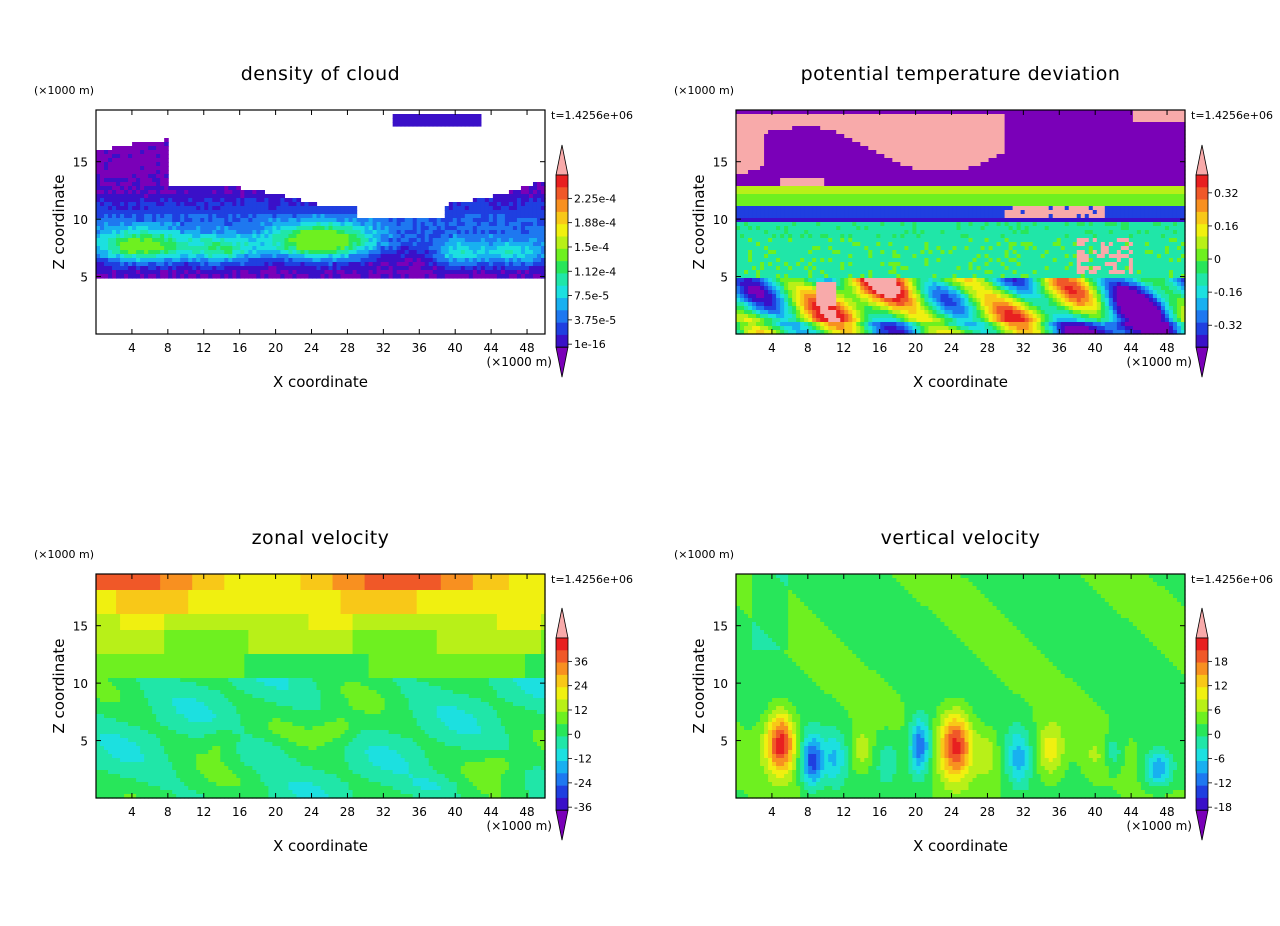  I want to click on chart-title: vertical velocity, so click(961, 538).